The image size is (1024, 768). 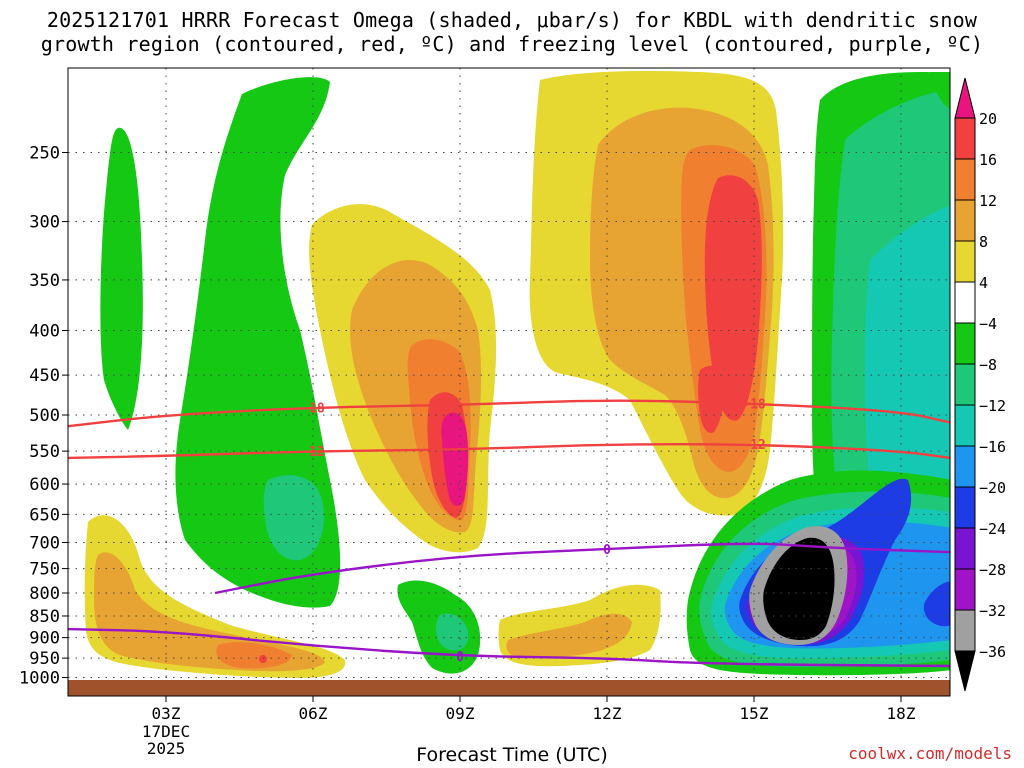 What do you see at coordinates (992, 488) in the screenshot?
I see `colorbar-label: −20` at bounding box center [992, 488].